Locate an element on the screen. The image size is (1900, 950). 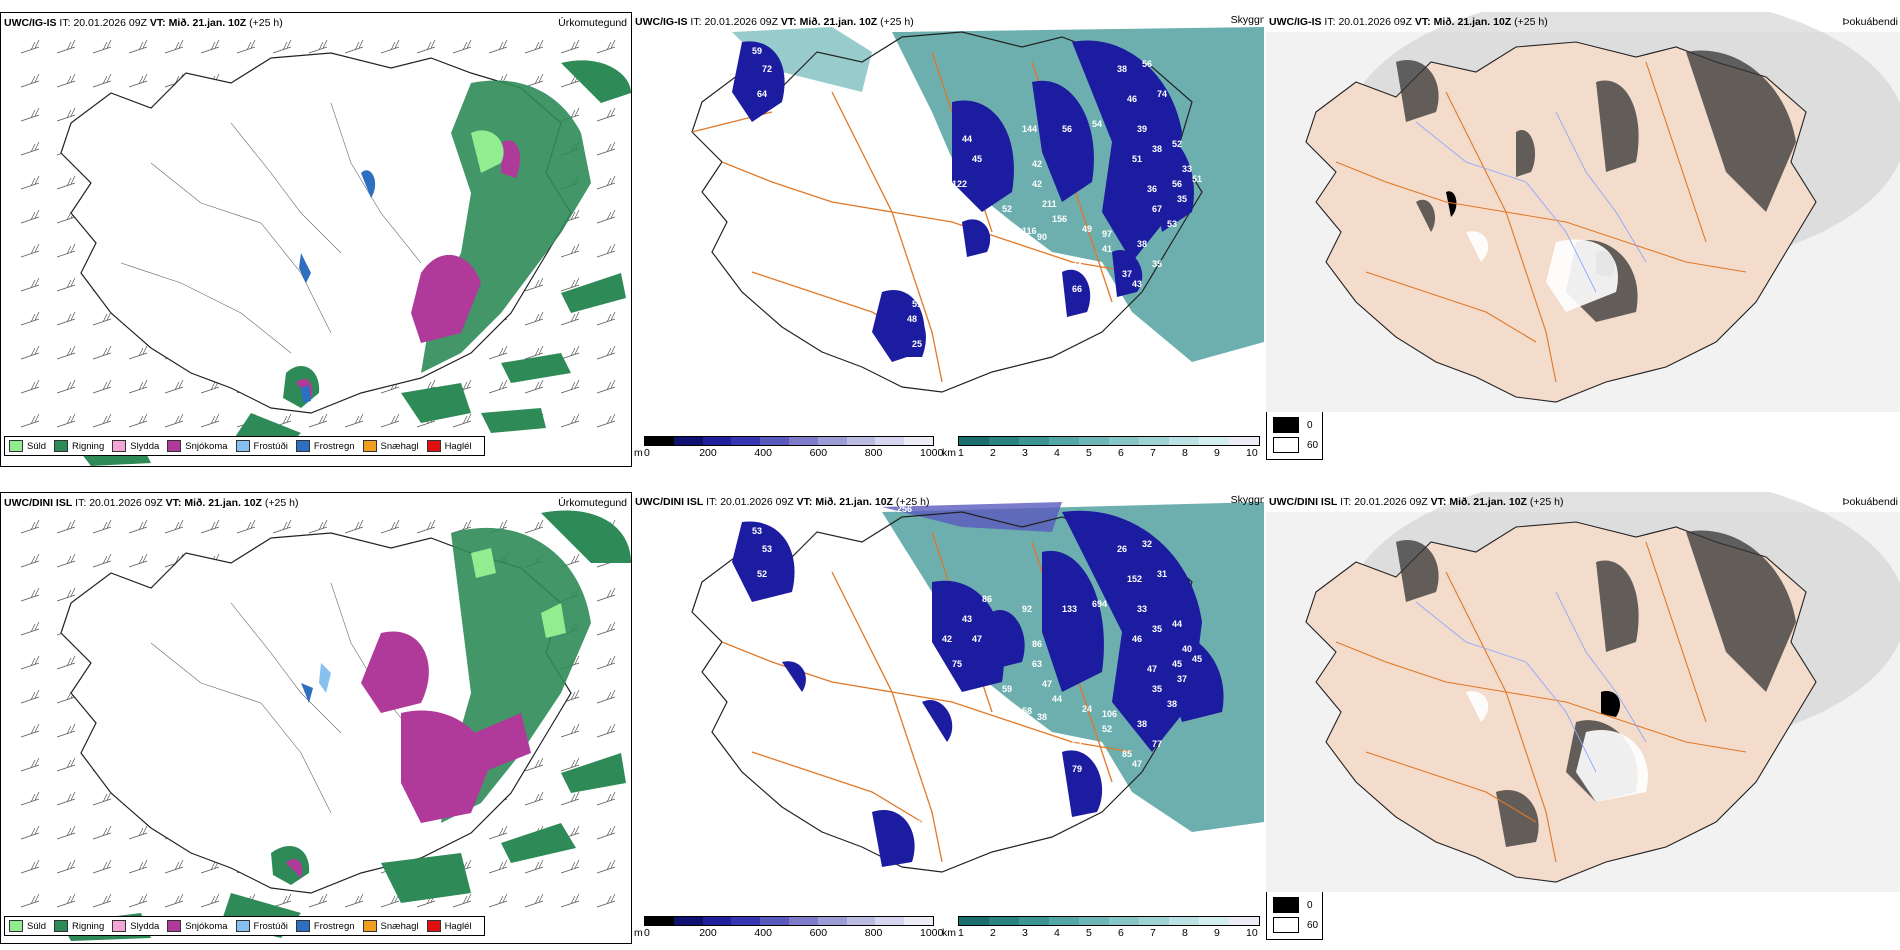
fog-legend-item: 0 is located at coordinates (1293, 905).